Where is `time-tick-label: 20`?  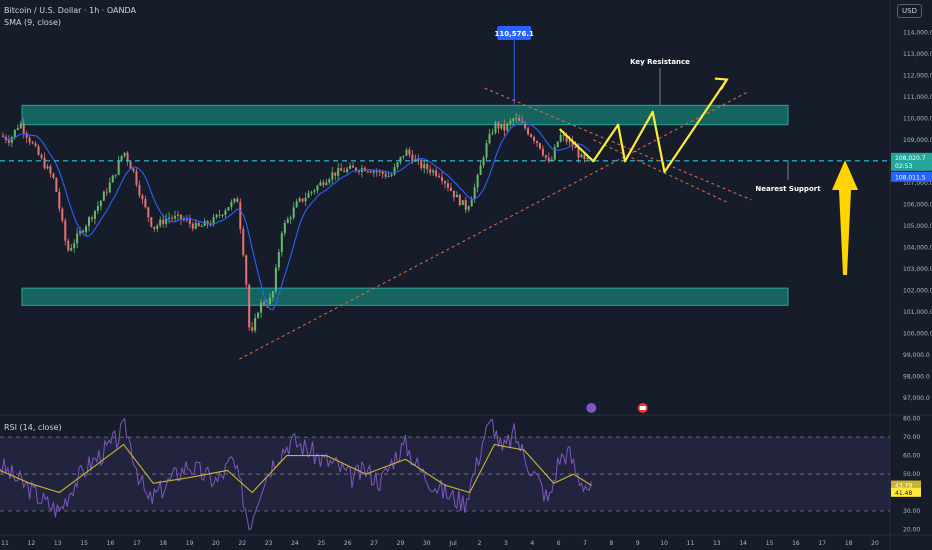
time-tick-label: 20 is located at coordinates (875, 543).